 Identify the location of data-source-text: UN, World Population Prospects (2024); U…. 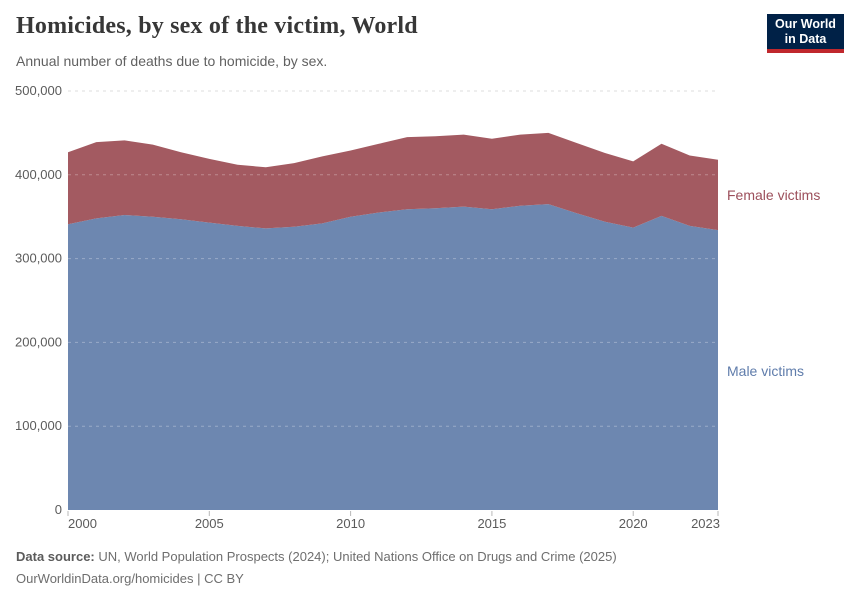
(355, 556).